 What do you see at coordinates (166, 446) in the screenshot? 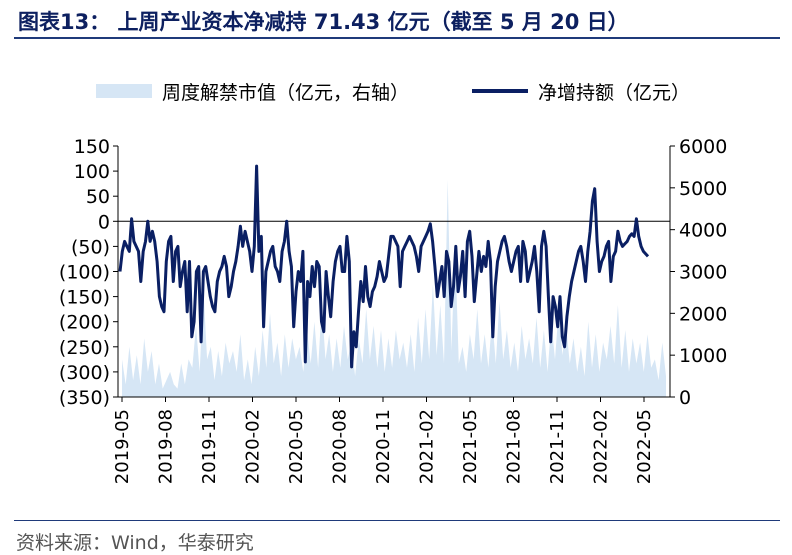
I see `x-tick-label: 2019-08` at bounding box center [166, 446].